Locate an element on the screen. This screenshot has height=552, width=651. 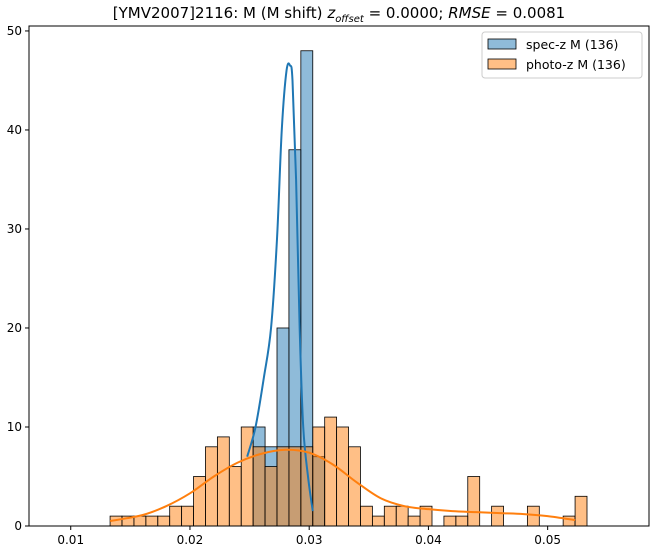
chart-title-z-subscript: offset is located at coordinates (350, 19).